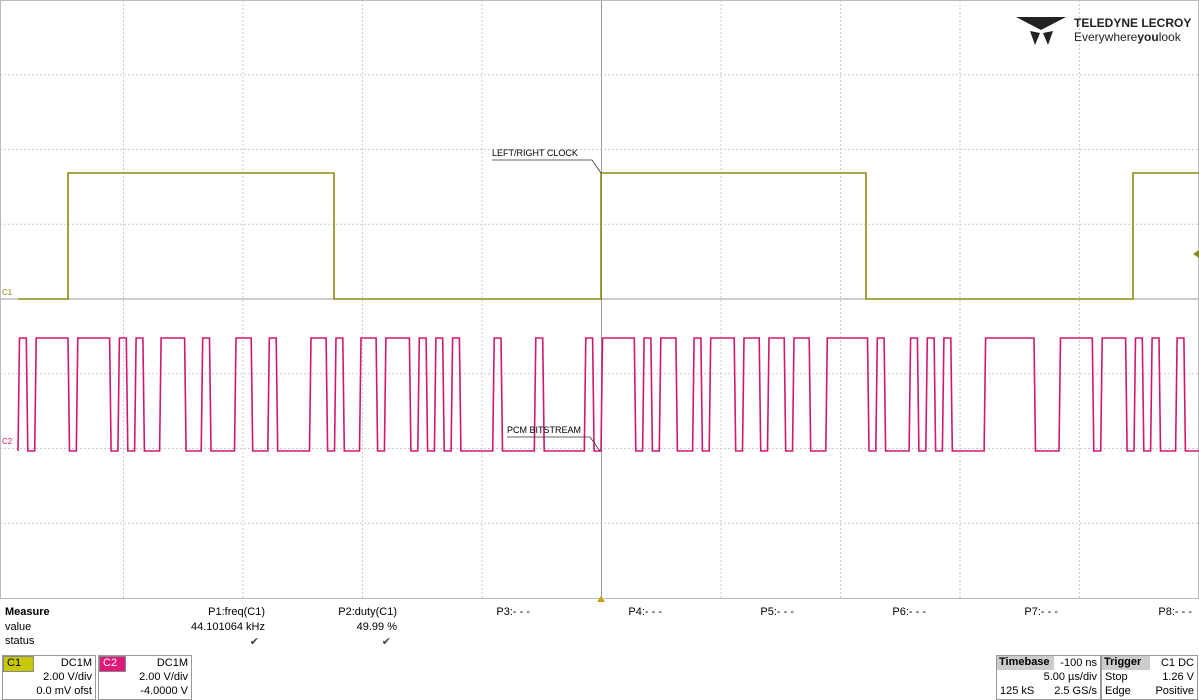  What do you see at coordinates (7, 292) in the screenshot?
I see `channel-marker: C1` at bounding box center [7, 292].